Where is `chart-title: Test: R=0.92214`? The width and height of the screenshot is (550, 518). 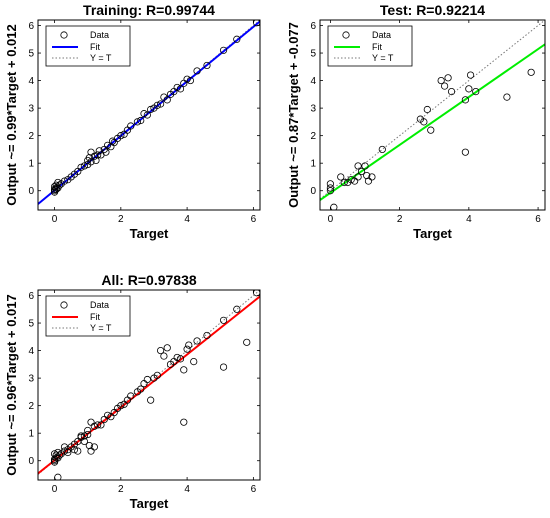
chart-title: Test: R=0.92214 is located at coordinates (432, 10).